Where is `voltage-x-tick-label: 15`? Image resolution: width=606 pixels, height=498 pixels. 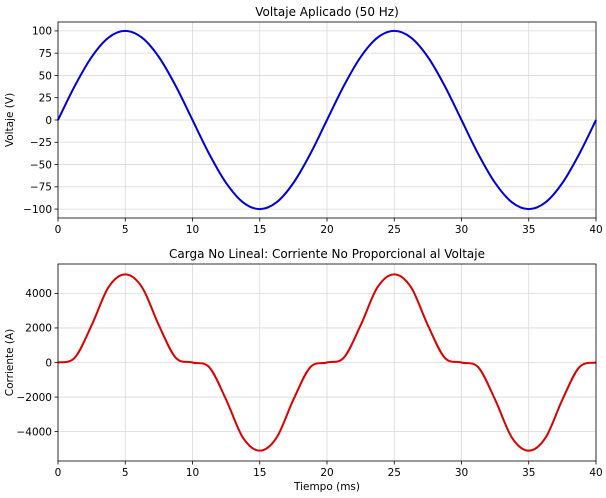
voltage-x-tick-label: 15 is located at coordinates (259, 230).